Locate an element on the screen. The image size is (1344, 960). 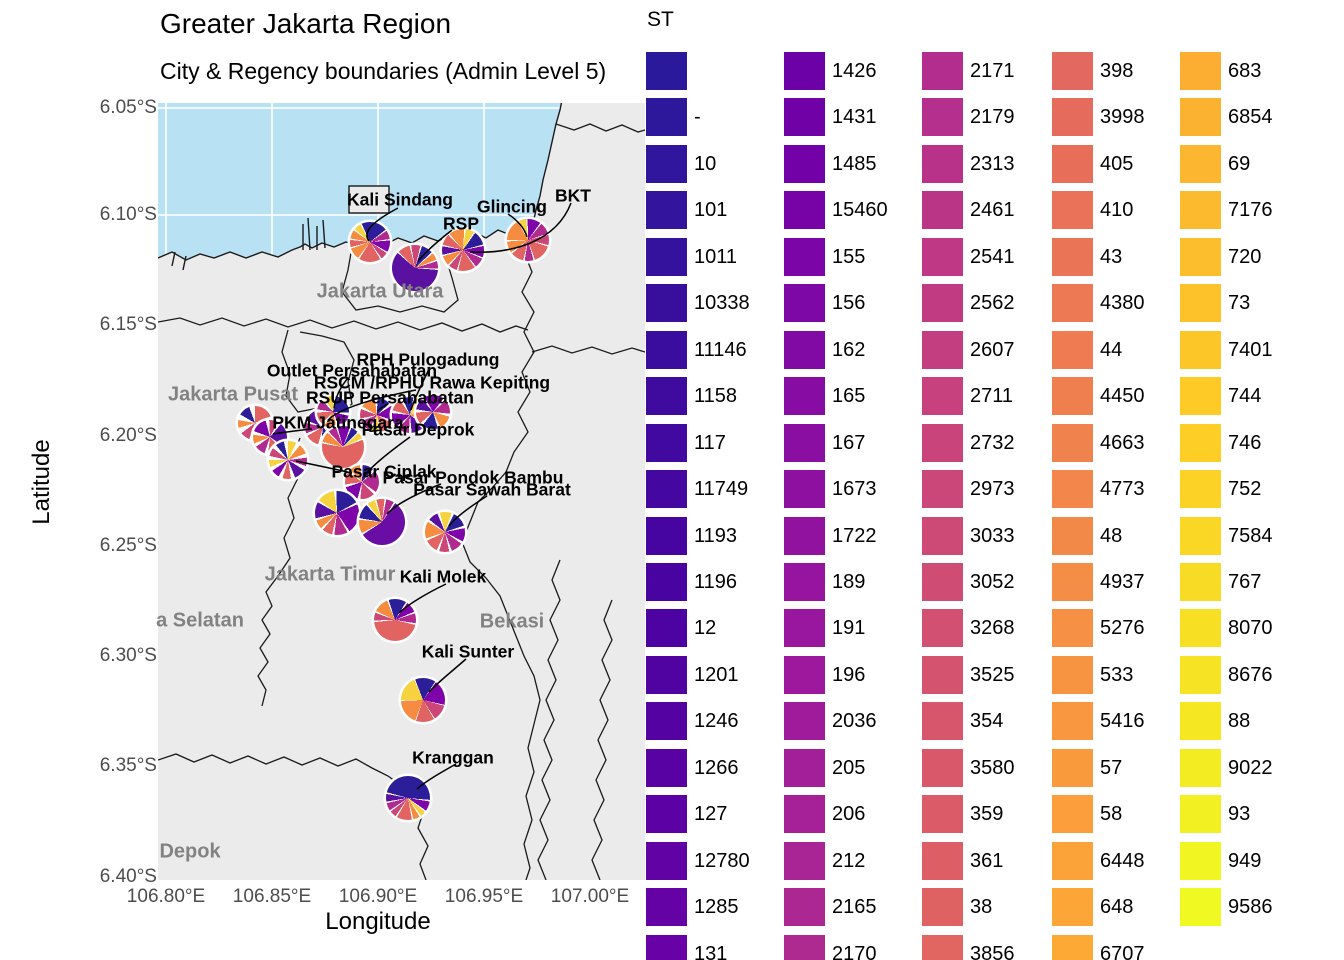
legend-label: 117 is located at coordinates (710, 442).